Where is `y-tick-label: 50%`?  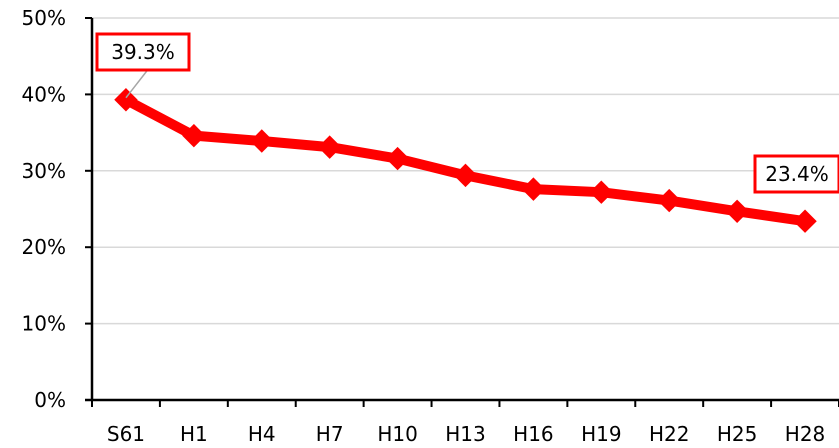
y-tick-label: 50% is located at coordinates (44, 18).